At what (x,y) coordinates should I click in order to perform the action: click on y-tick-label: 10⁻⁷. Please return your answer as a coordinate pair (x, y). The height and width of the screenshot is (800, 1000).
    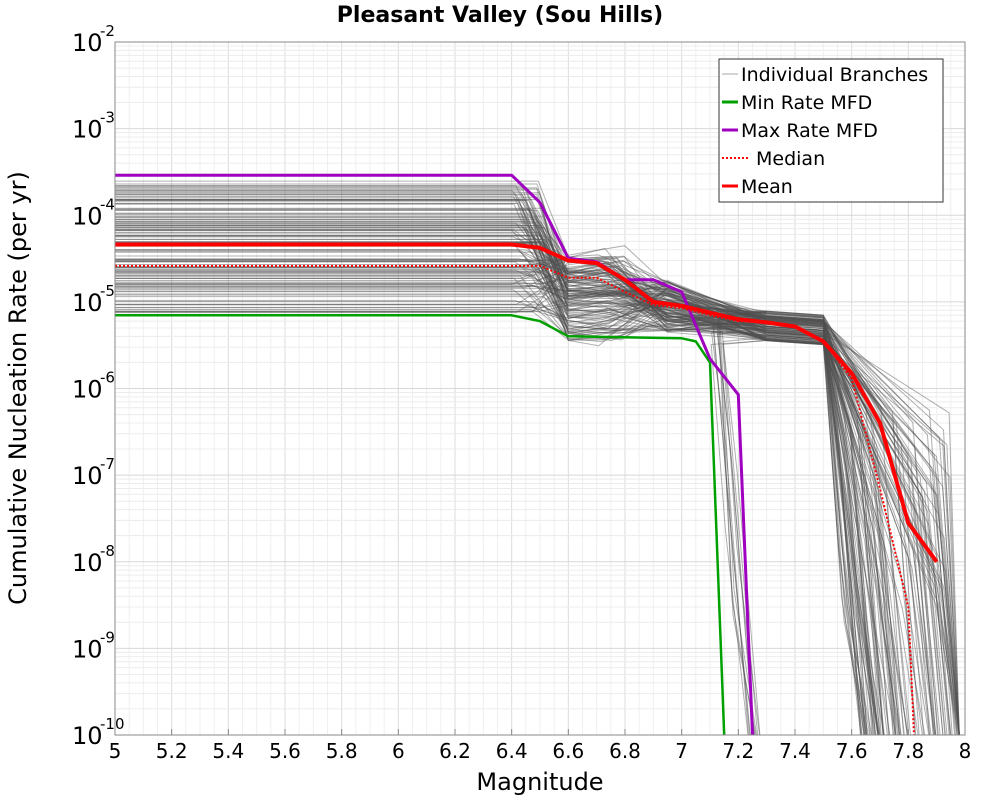
    Looking at the image, I should click on (93, 472).